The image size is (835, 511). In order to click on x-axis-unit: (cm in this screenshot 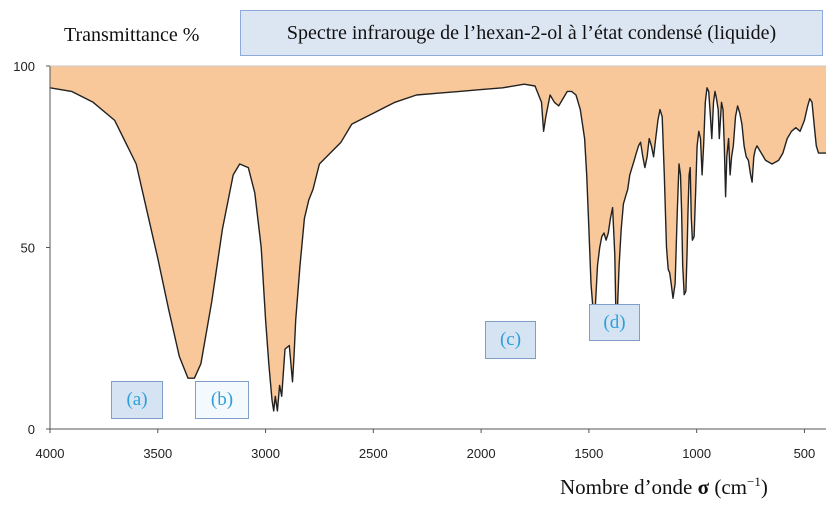, I will do `click(728, 487)`.